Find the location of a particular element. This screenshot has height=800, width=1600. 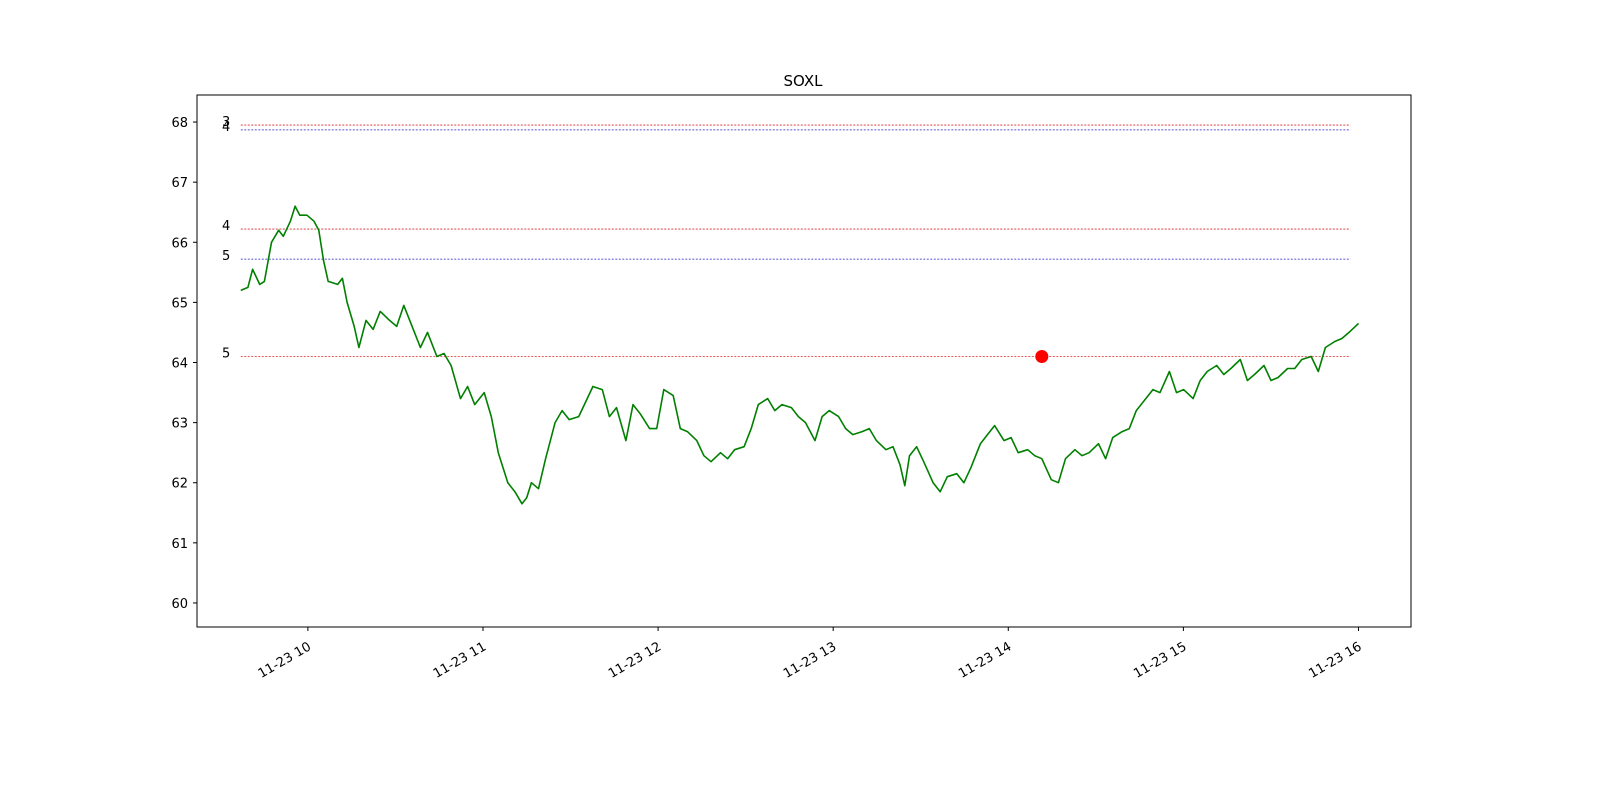

y-tick-label-67: 67 is located at coordinates (179, 183).